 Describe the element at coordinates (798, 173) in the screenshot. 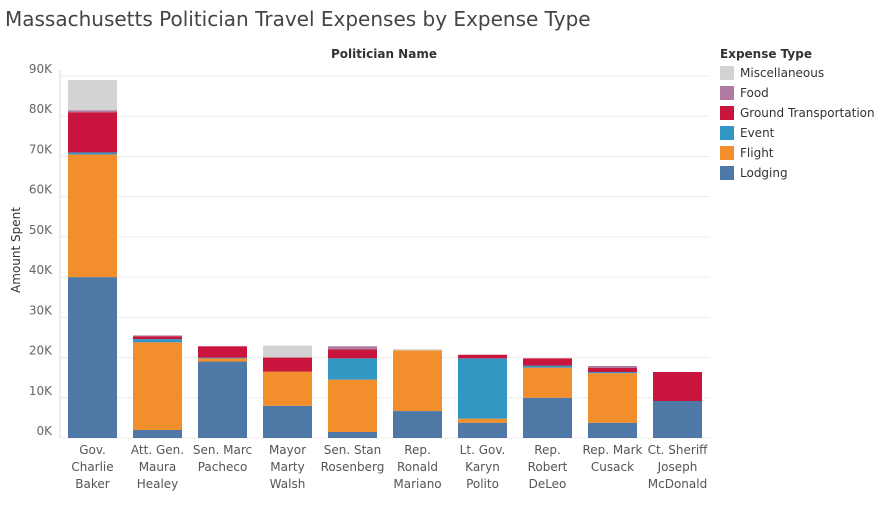

I see `legend-item: Lodging` at that location.